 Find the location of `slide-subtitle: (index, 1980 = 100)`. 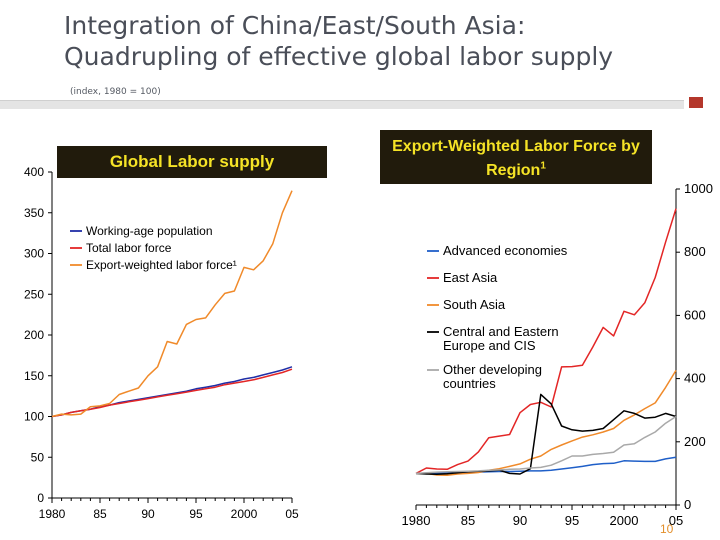

slide-subtitle: (index, 1980 = 100) is located at coordinates (115, 92).